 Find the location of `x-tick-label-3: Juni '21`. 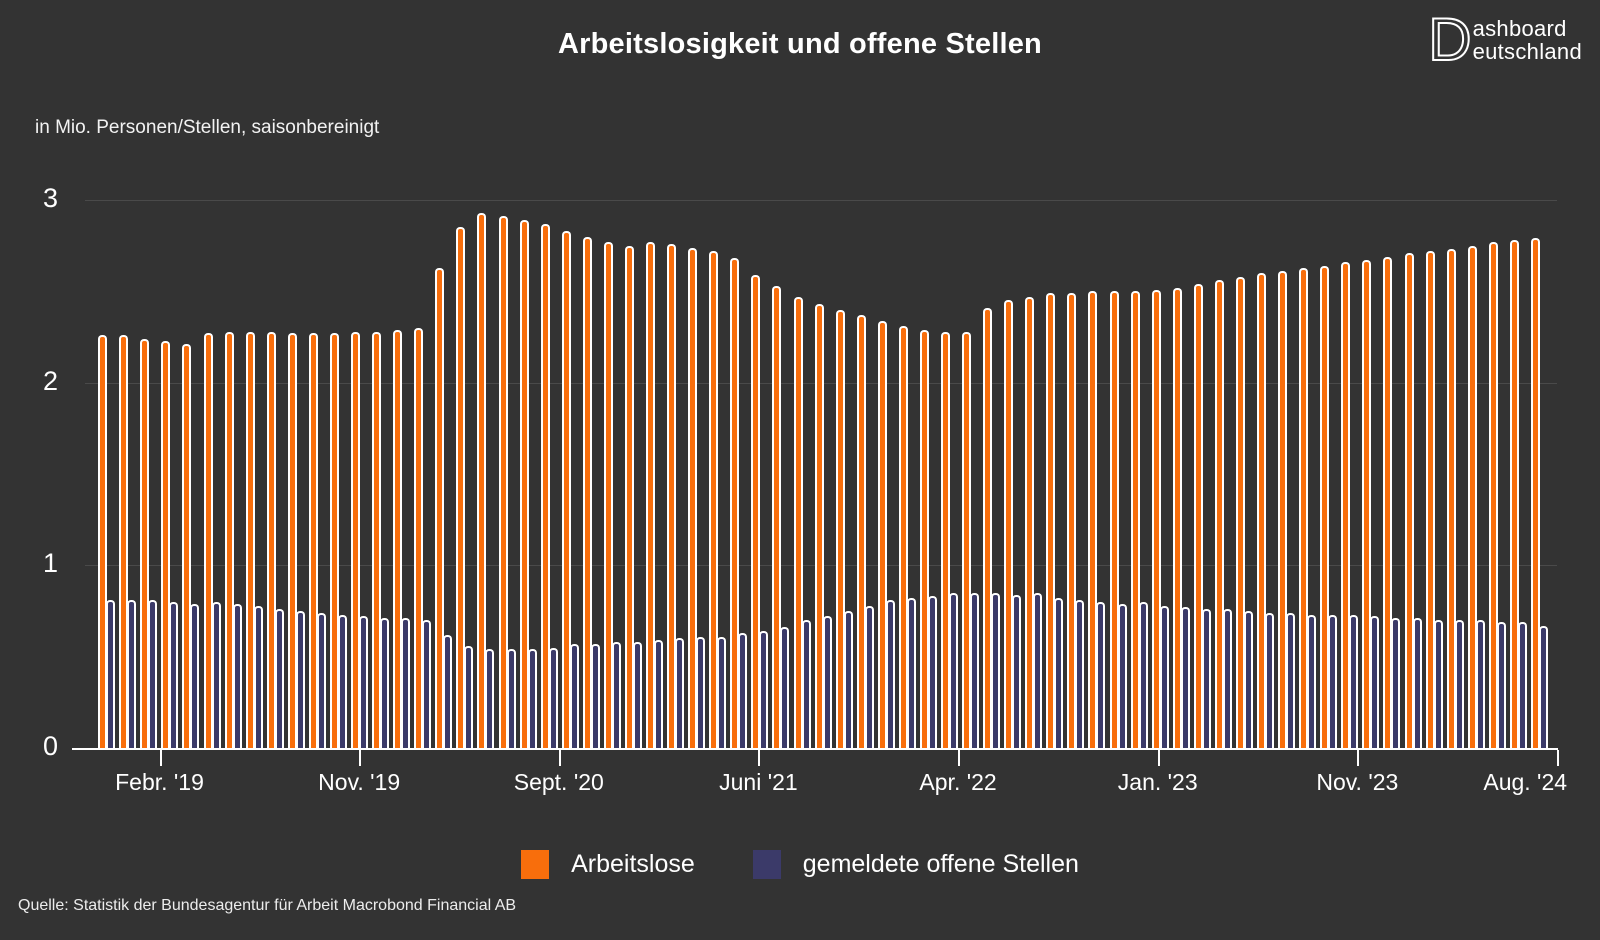

x-tick-label-3: Juni '21 is located at coordinates (758, 782).